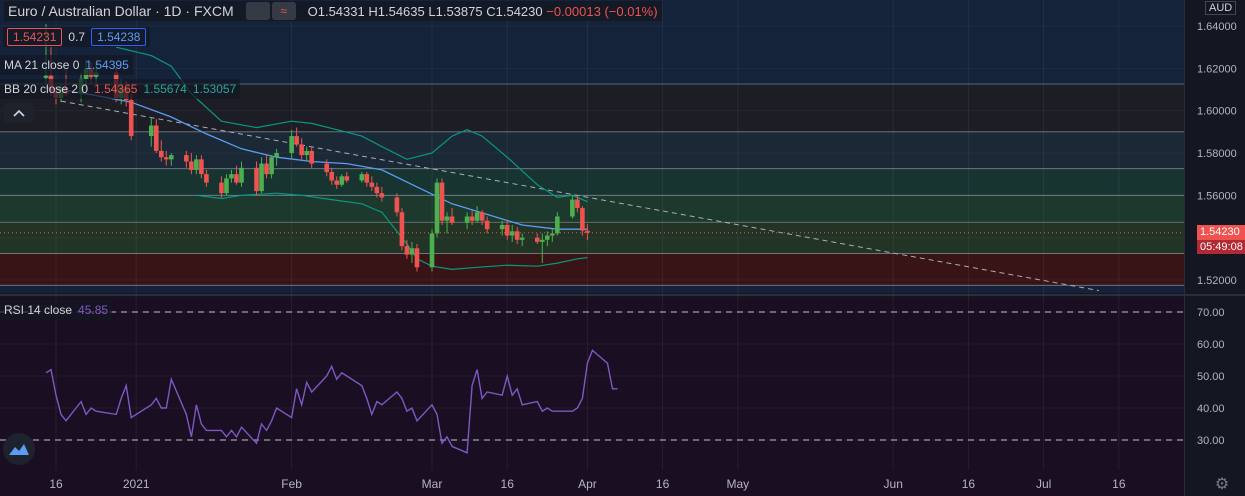  I want to click on price-tick-label: 1.62000, so click(1217, 69).